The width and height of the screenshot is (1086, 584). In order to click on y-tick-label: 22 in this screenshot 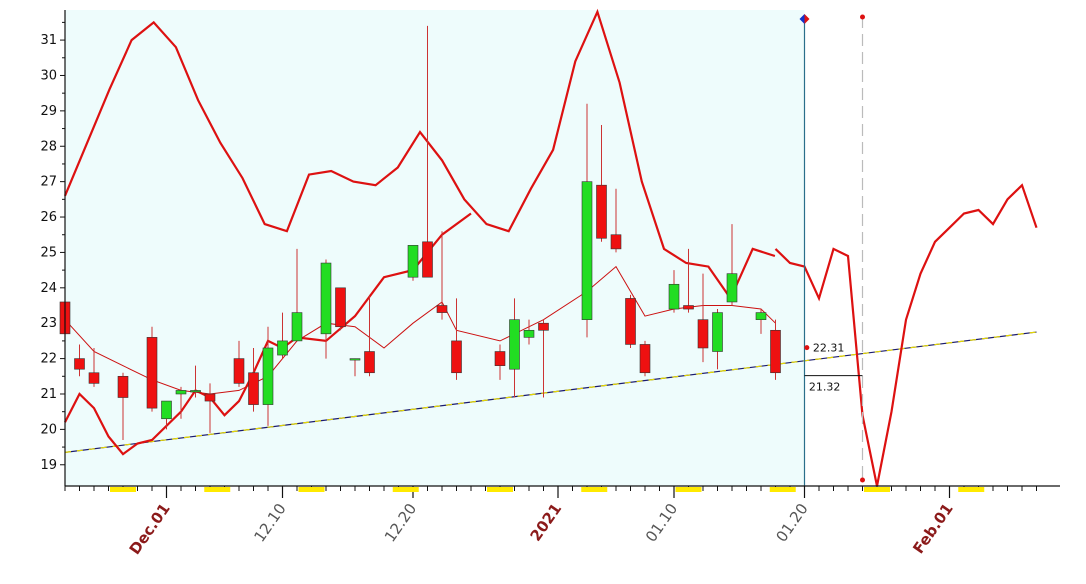, I will do `click(48, 359)`.